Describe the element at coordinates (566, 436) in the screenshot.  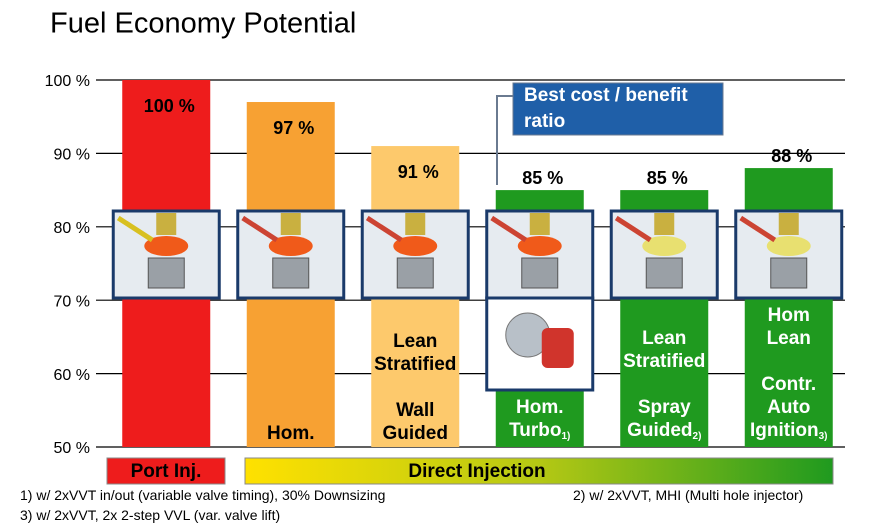
I see `footnote-mark: 1)` at that location.